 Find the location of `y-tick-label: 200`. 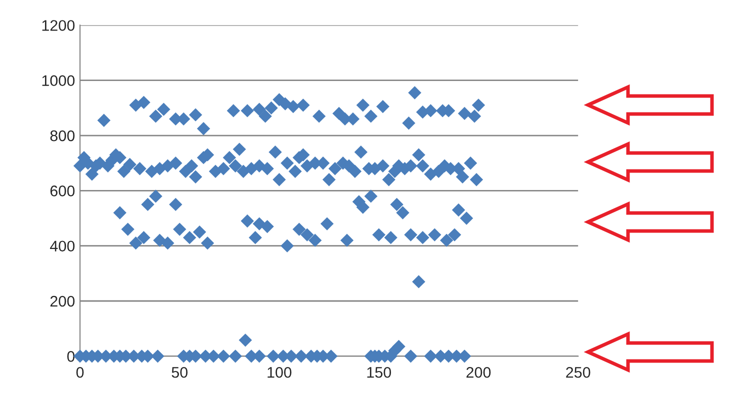

y-tick-label: 200 is located at coordinates (62, 301).